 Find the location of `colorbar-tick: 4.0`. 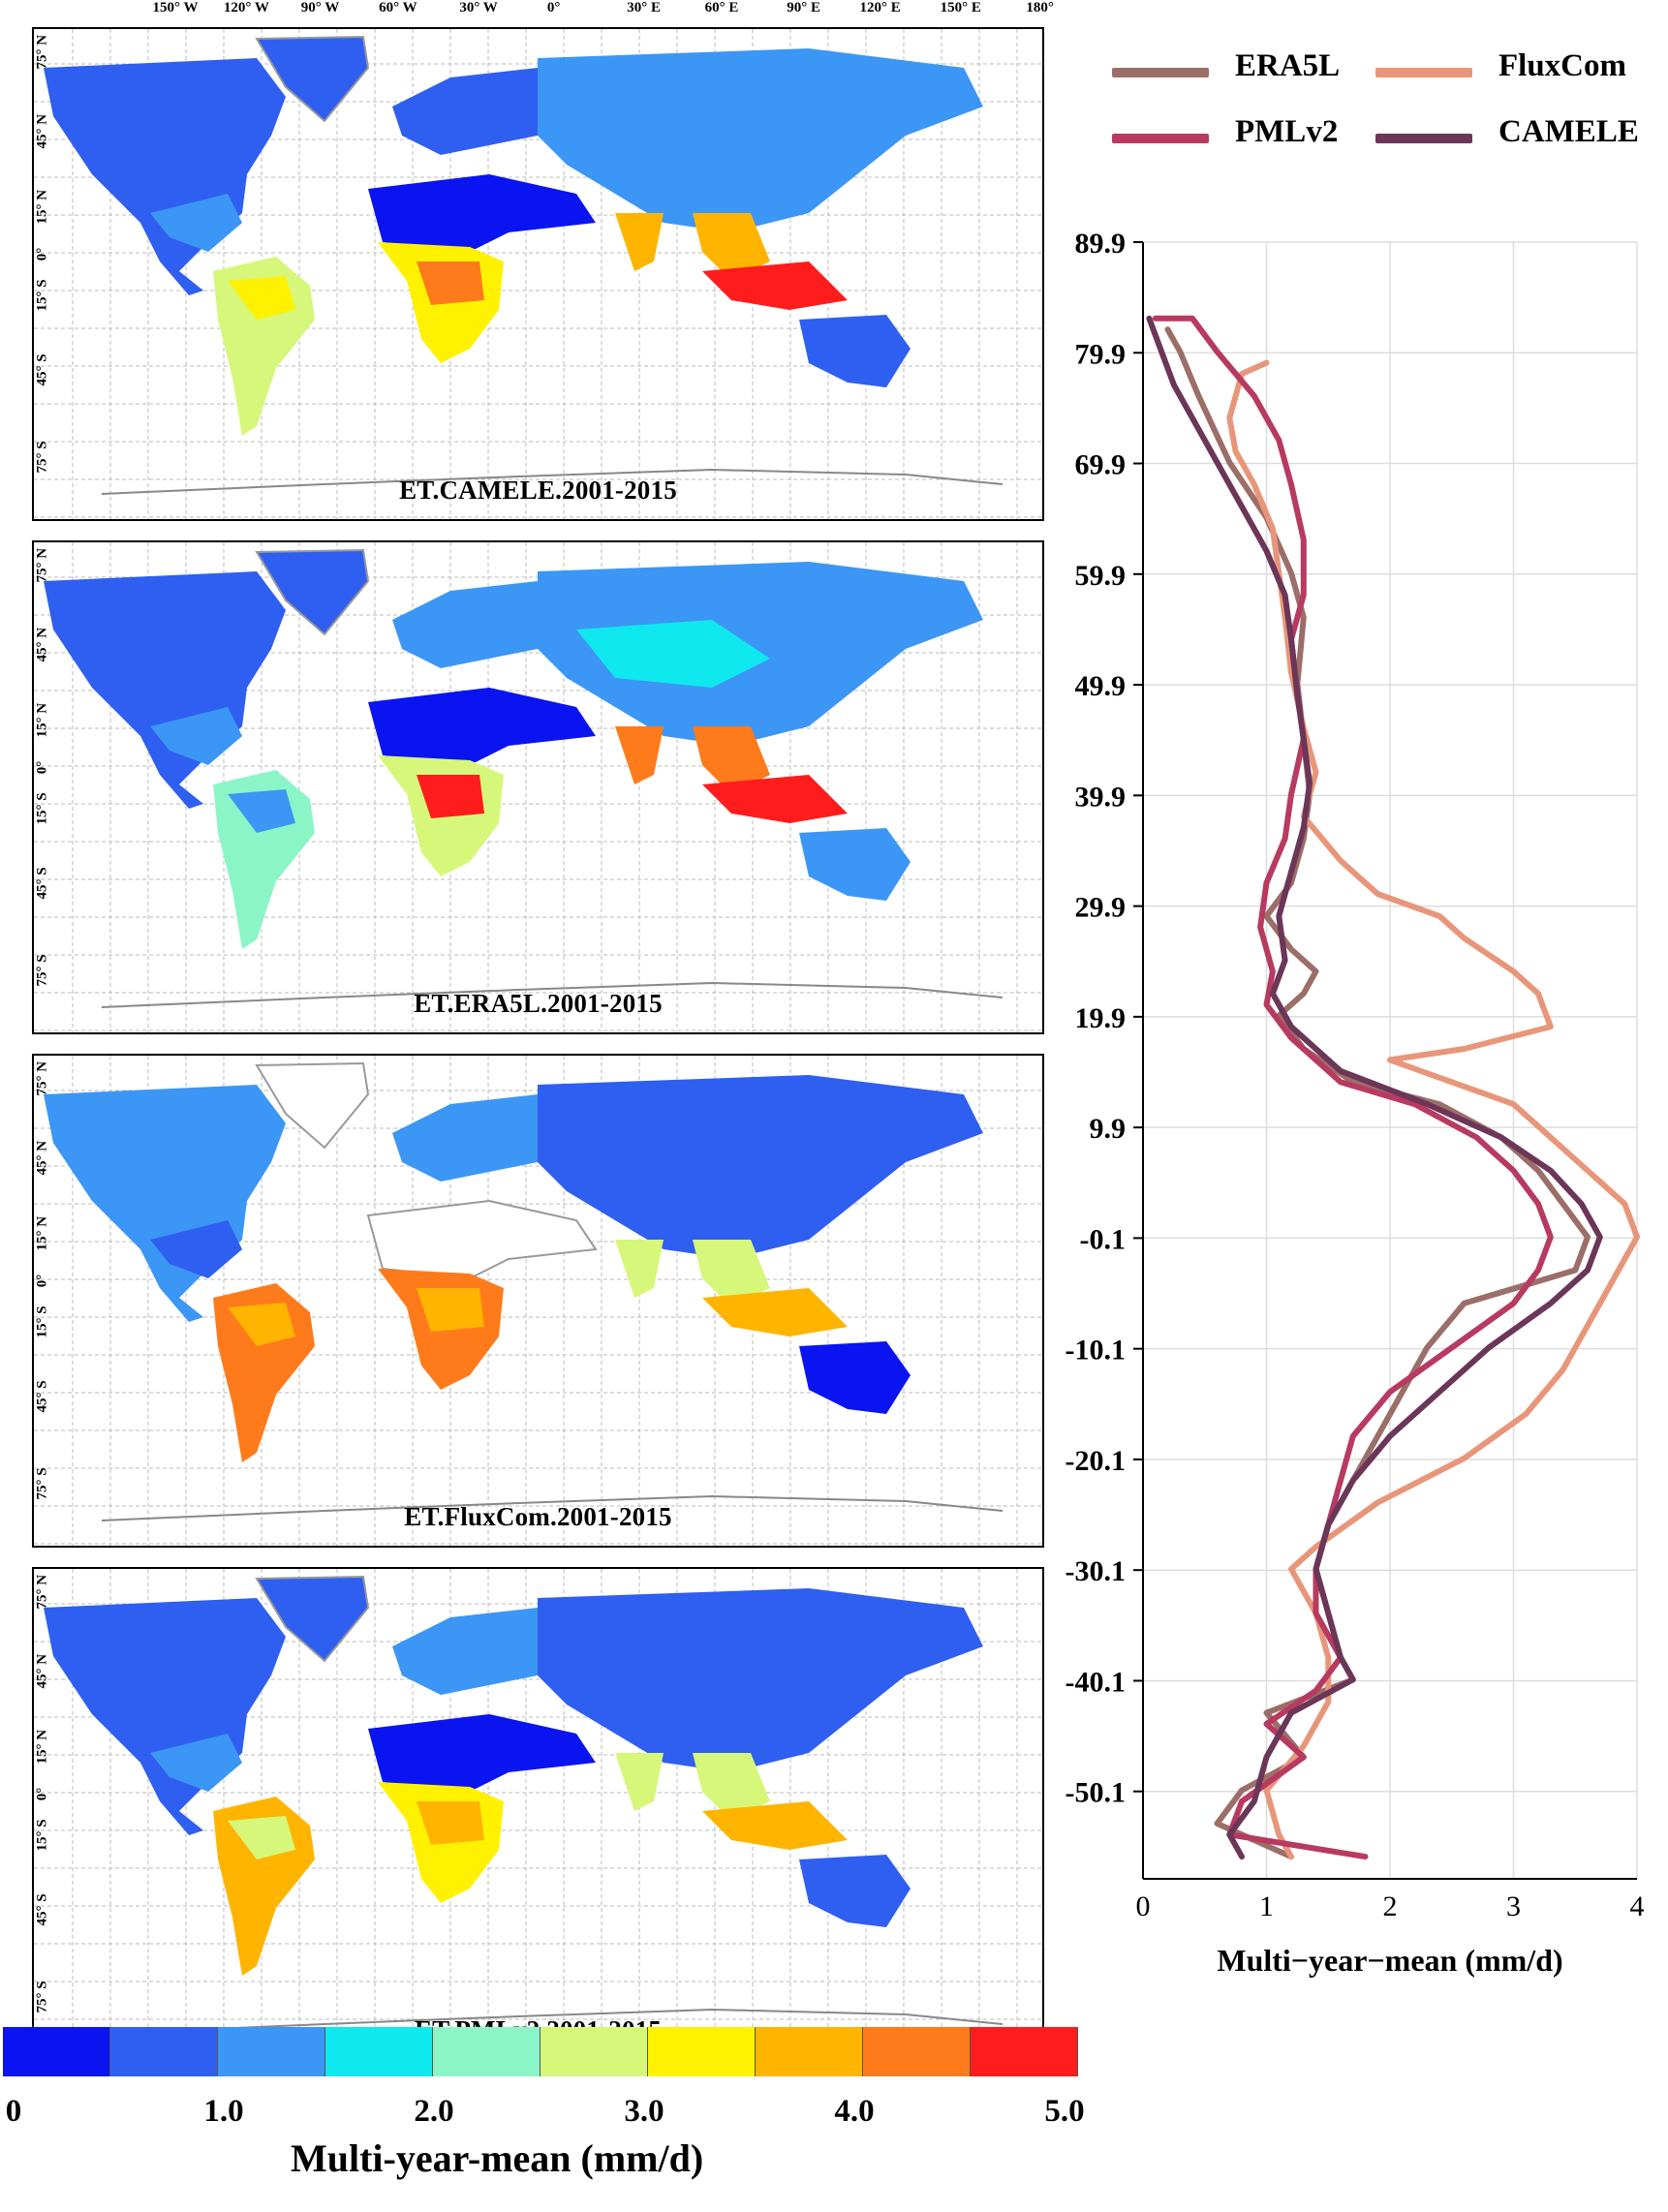

colorbar-tick: 4.0 is located at coordinates (854, 2111).